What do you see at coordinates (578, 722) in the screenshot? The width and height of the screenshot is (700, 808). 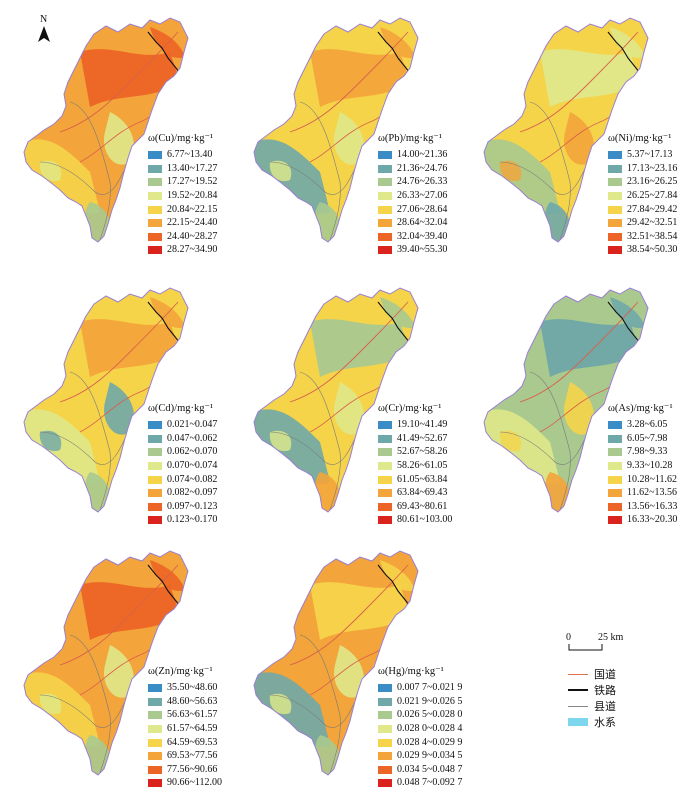 I see `water-swatch` at bounding box center [578, 722].